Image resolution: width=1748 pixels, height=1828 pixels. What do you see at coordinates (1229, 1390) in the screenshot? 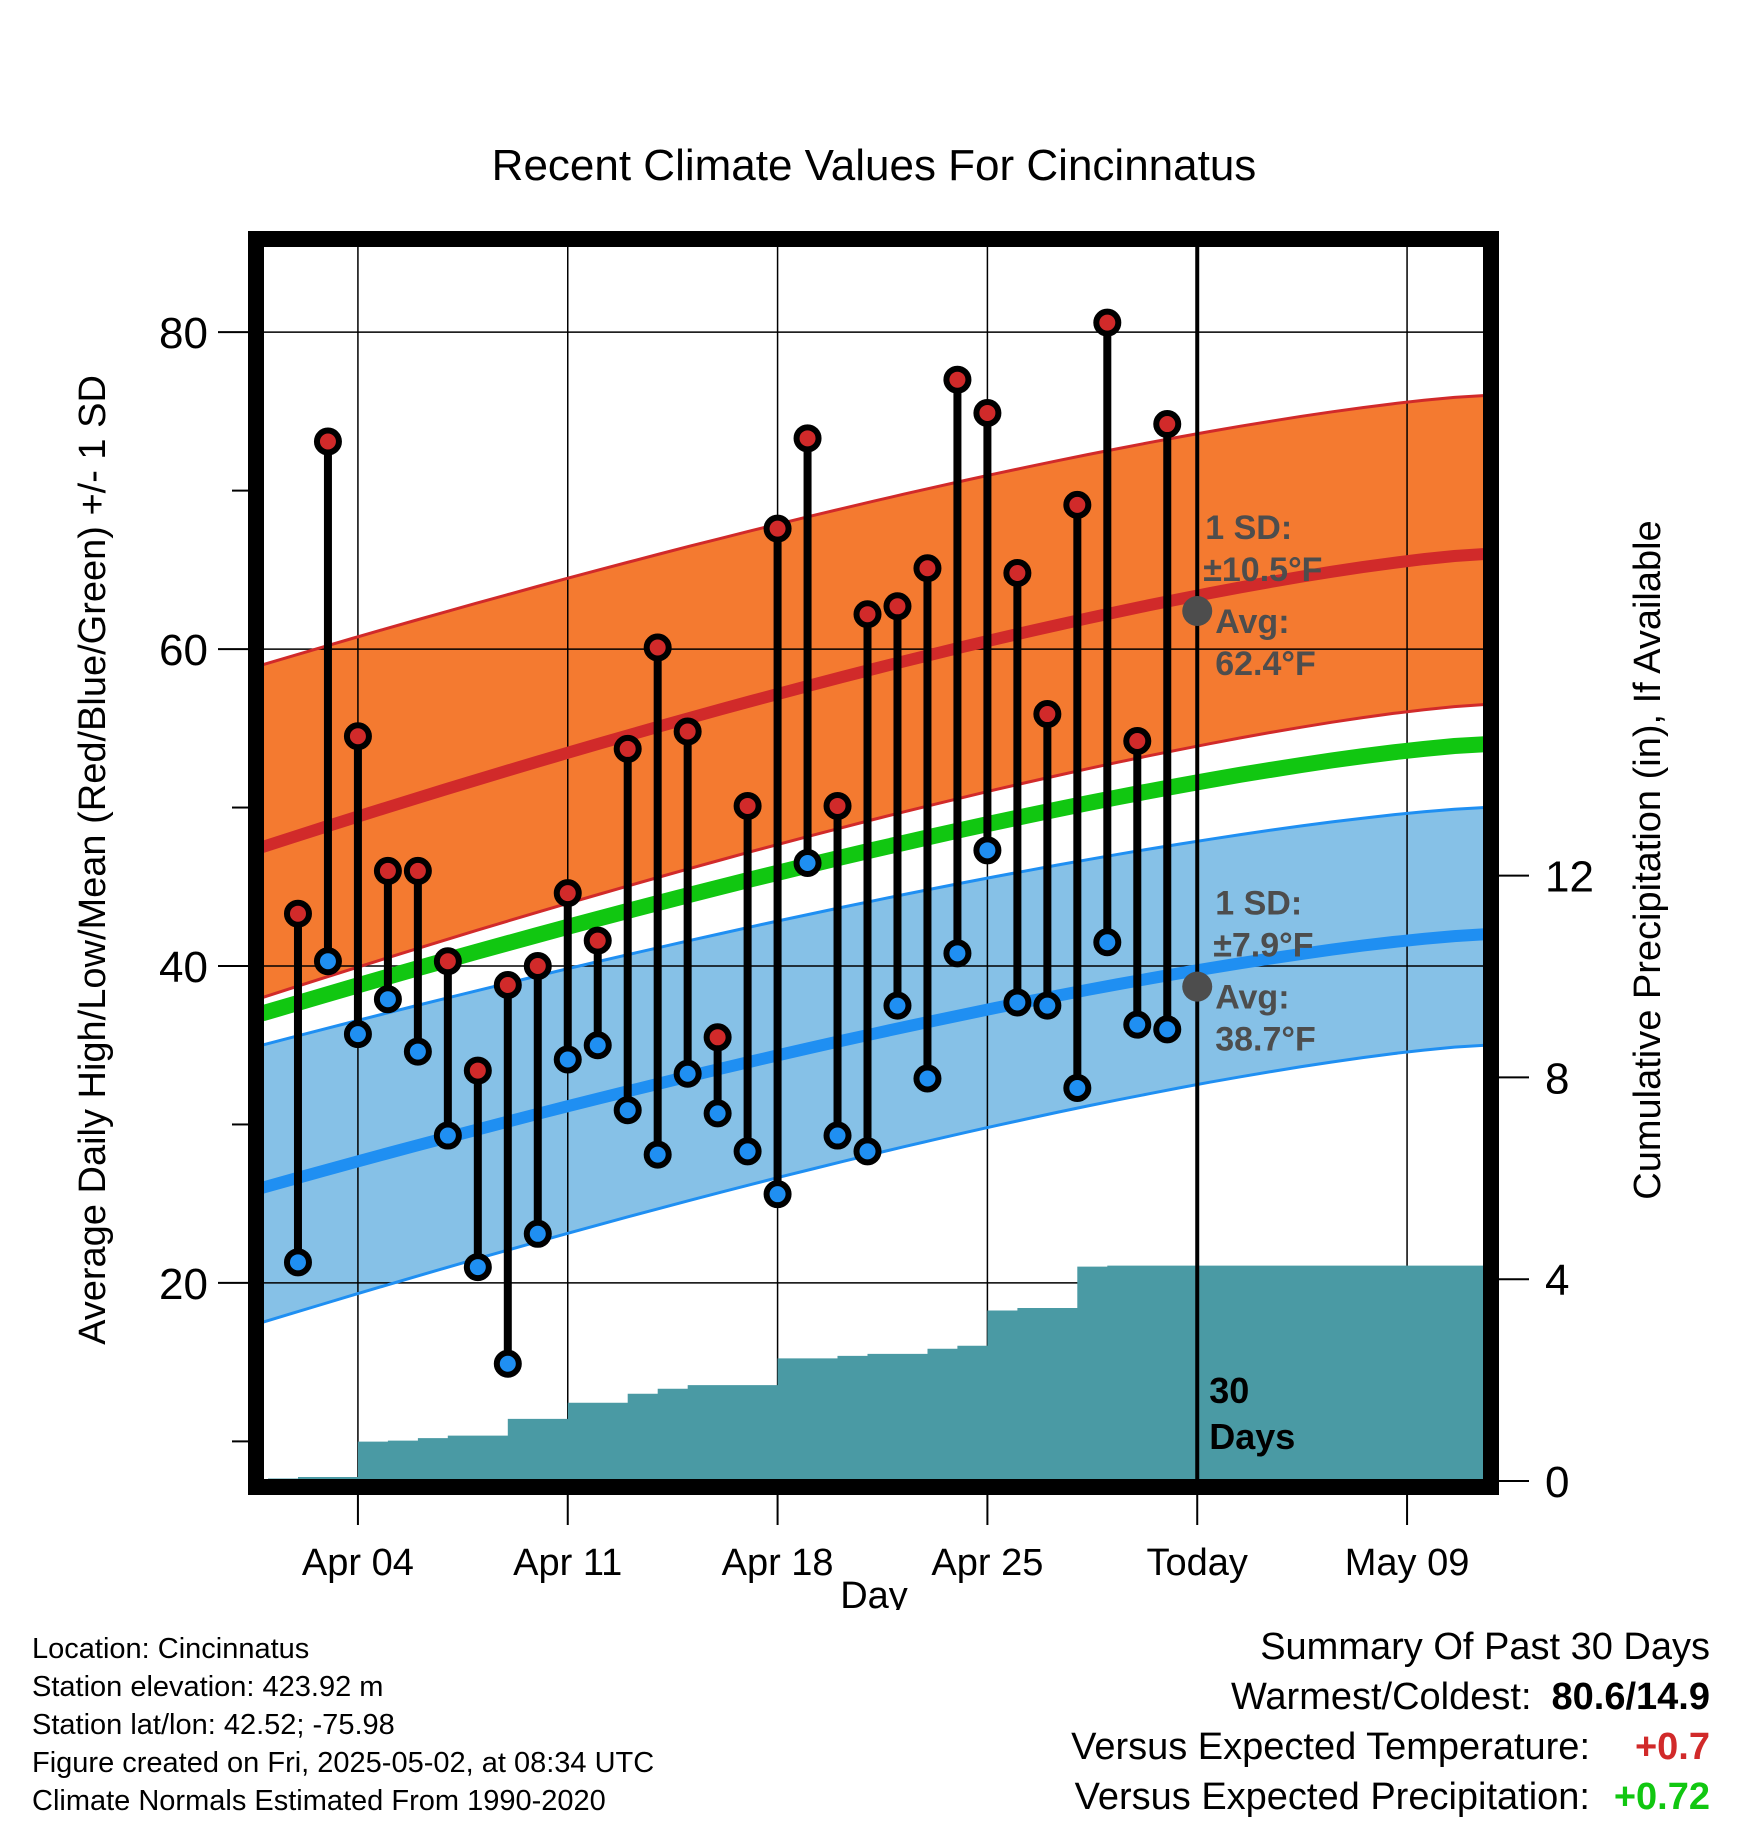
I see `today-days-label: 30` at bounding box center [1229, 1390].